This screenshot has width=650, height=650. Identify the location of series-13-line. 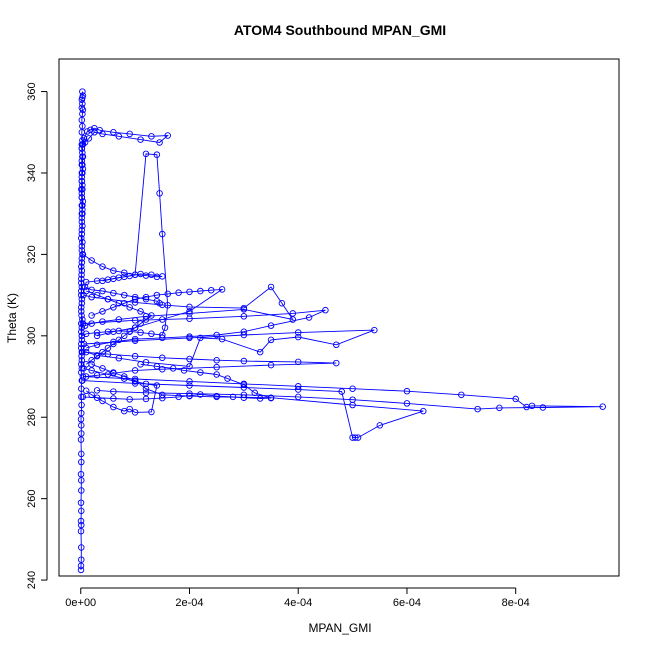
(157, 312).